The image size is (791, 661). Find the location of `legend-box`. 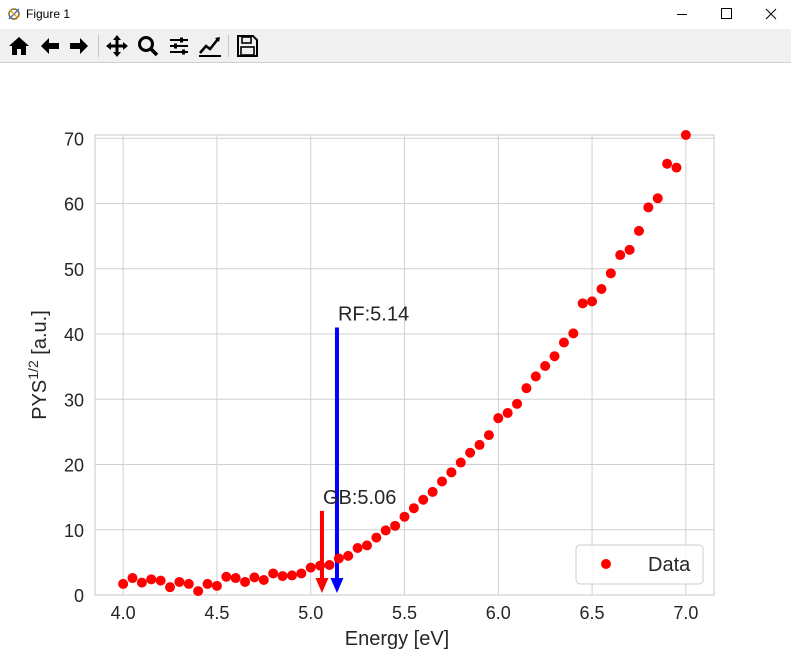

legend-box is located at coordinates (639, 564).